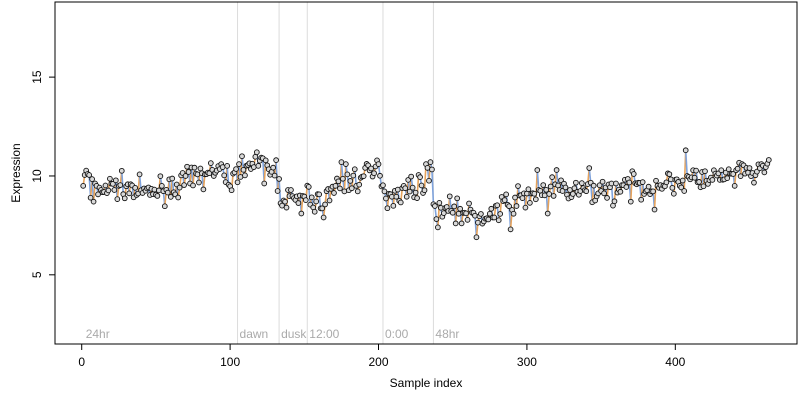  What do you see at coordinates (43, 174) in the screenshot?
I see `y-axis: 5 10 15` at bounding box center [43, 174].